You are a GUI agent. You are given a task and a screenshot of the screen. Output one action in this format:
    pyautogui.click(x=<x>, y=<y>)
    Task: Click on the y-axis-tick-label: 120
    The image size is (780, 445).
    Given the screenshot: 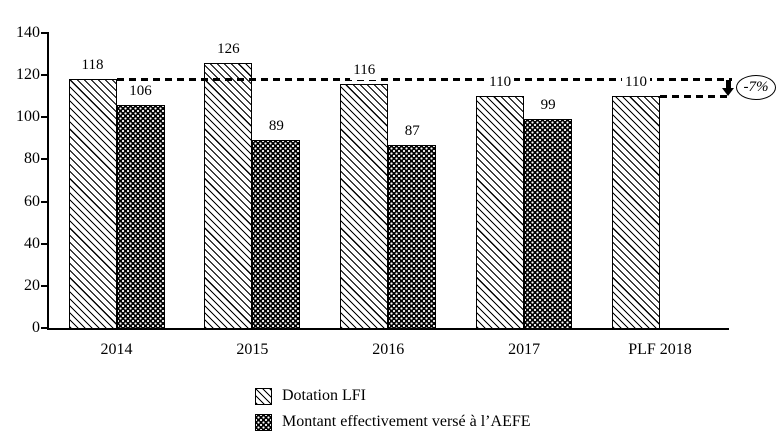 What is the action you would take?
    pyautogui.click(x=28, y=75)
    